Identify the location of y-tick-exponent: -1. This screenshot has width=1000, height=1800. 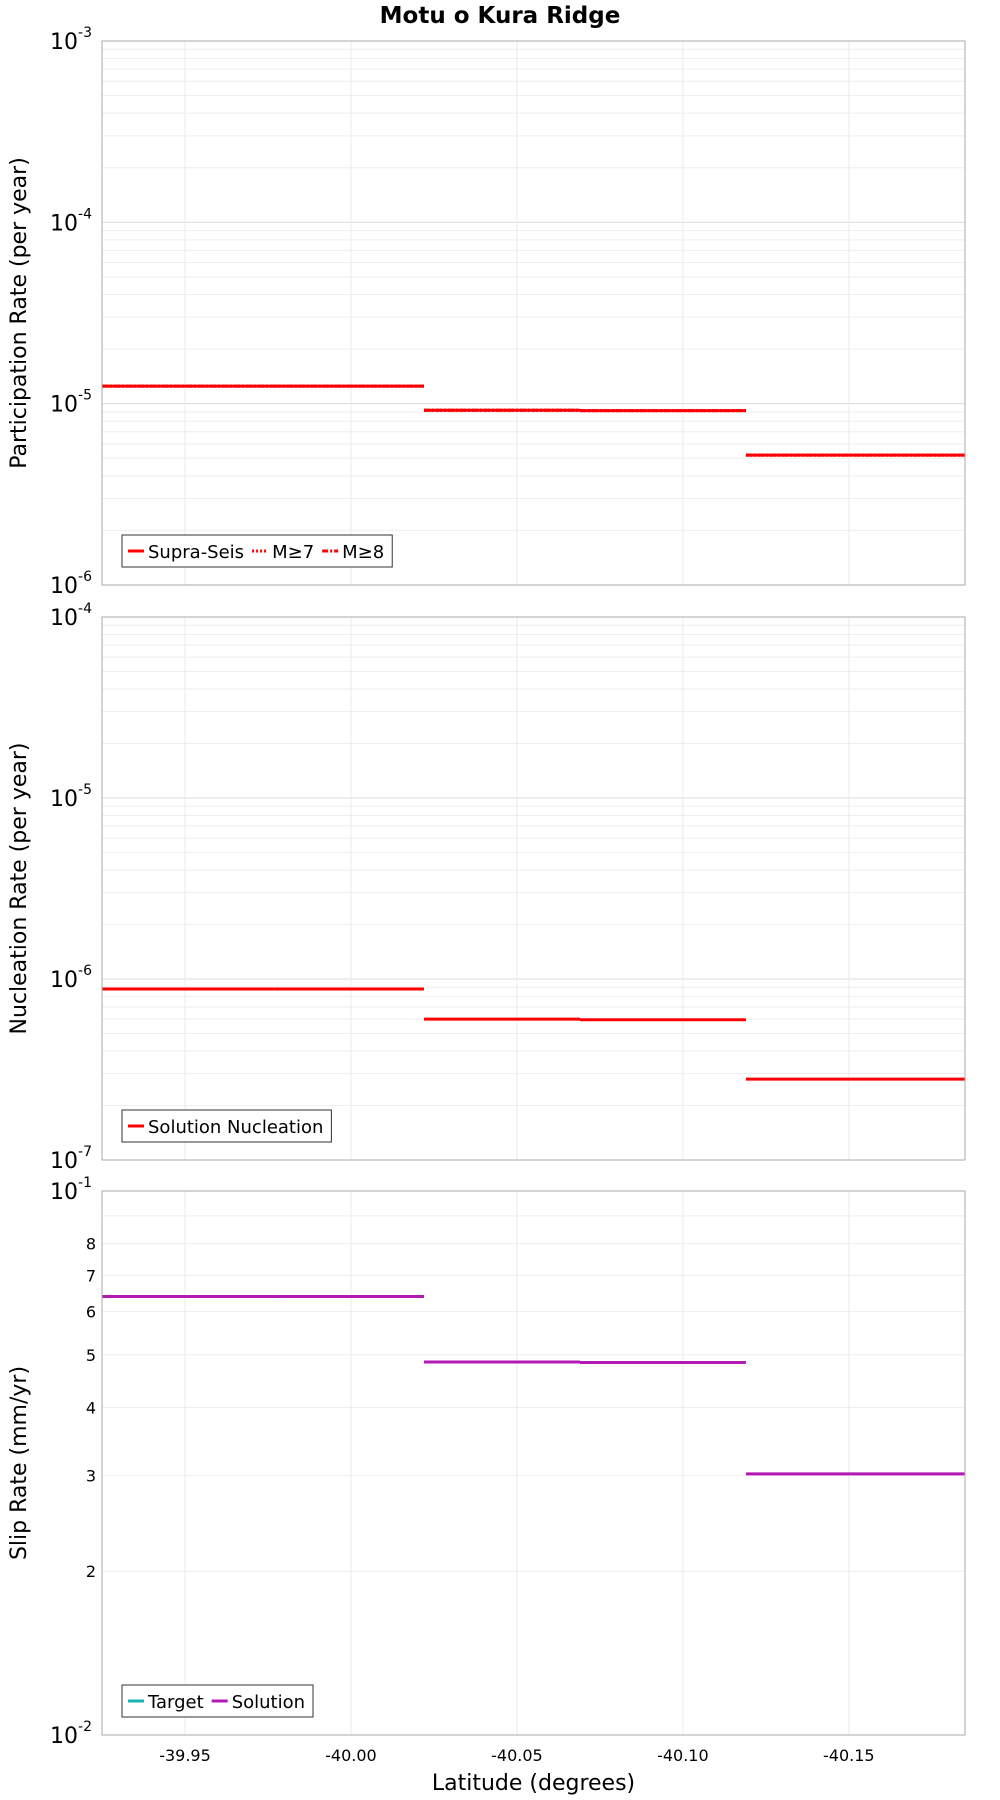
(85, 1183).